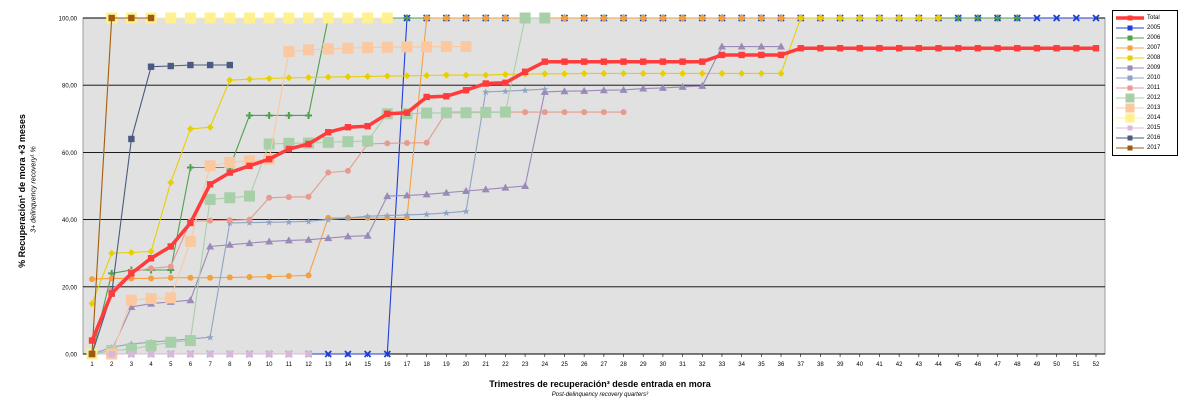 The height and width of the screenshot is (408, 1182). Describe the element at coordinates (663, 365) in the screenshot. I see `x-tick-label: 30` at that location.